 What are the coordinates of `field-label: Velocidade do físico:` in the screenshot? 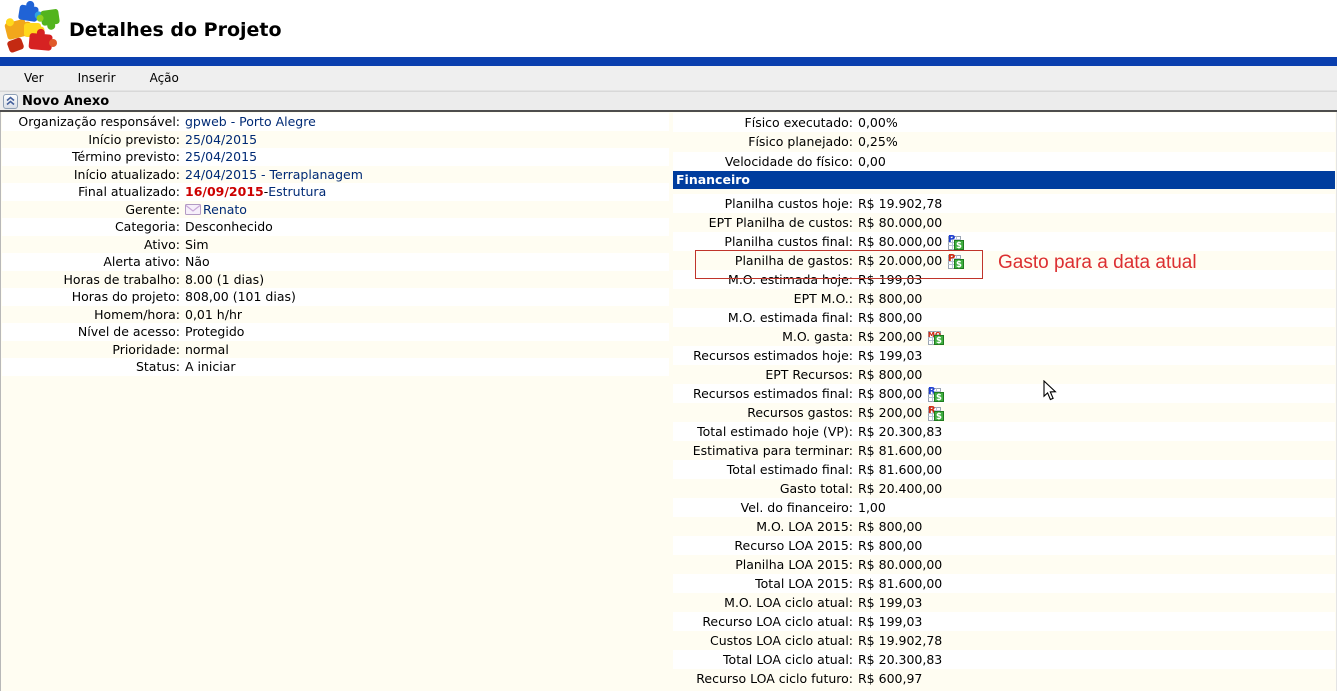 It's located at (788, 161).